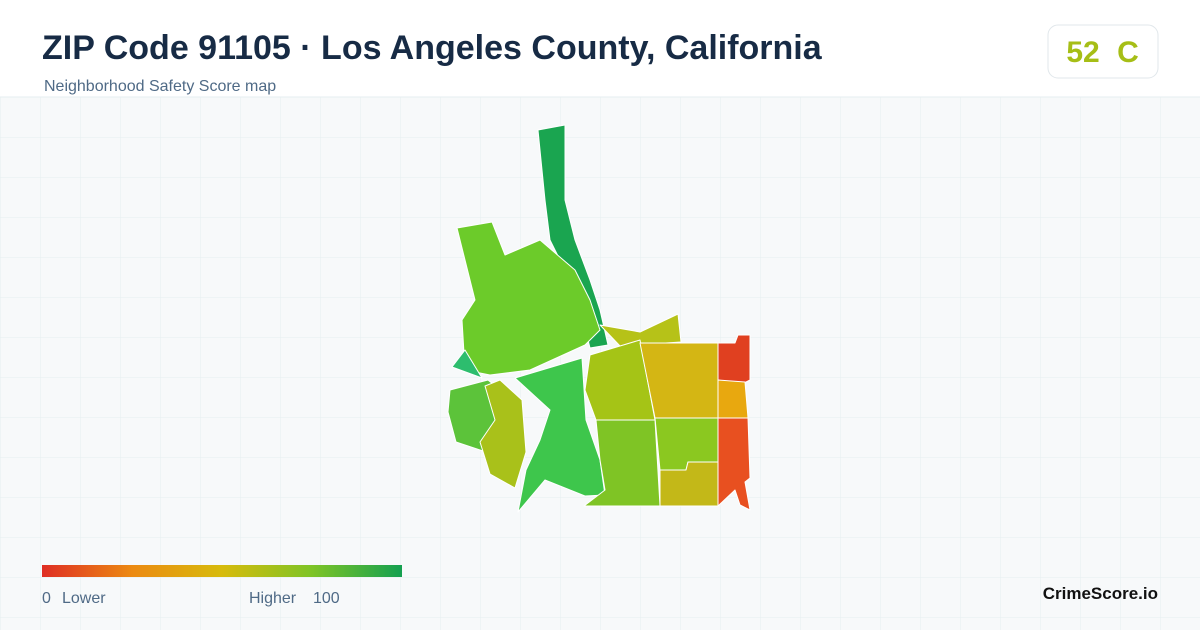  What do you see at coordinates (273, 598) in the screenshot?
I see `legend-max-label: Higher` at bounding box center [273, 598].